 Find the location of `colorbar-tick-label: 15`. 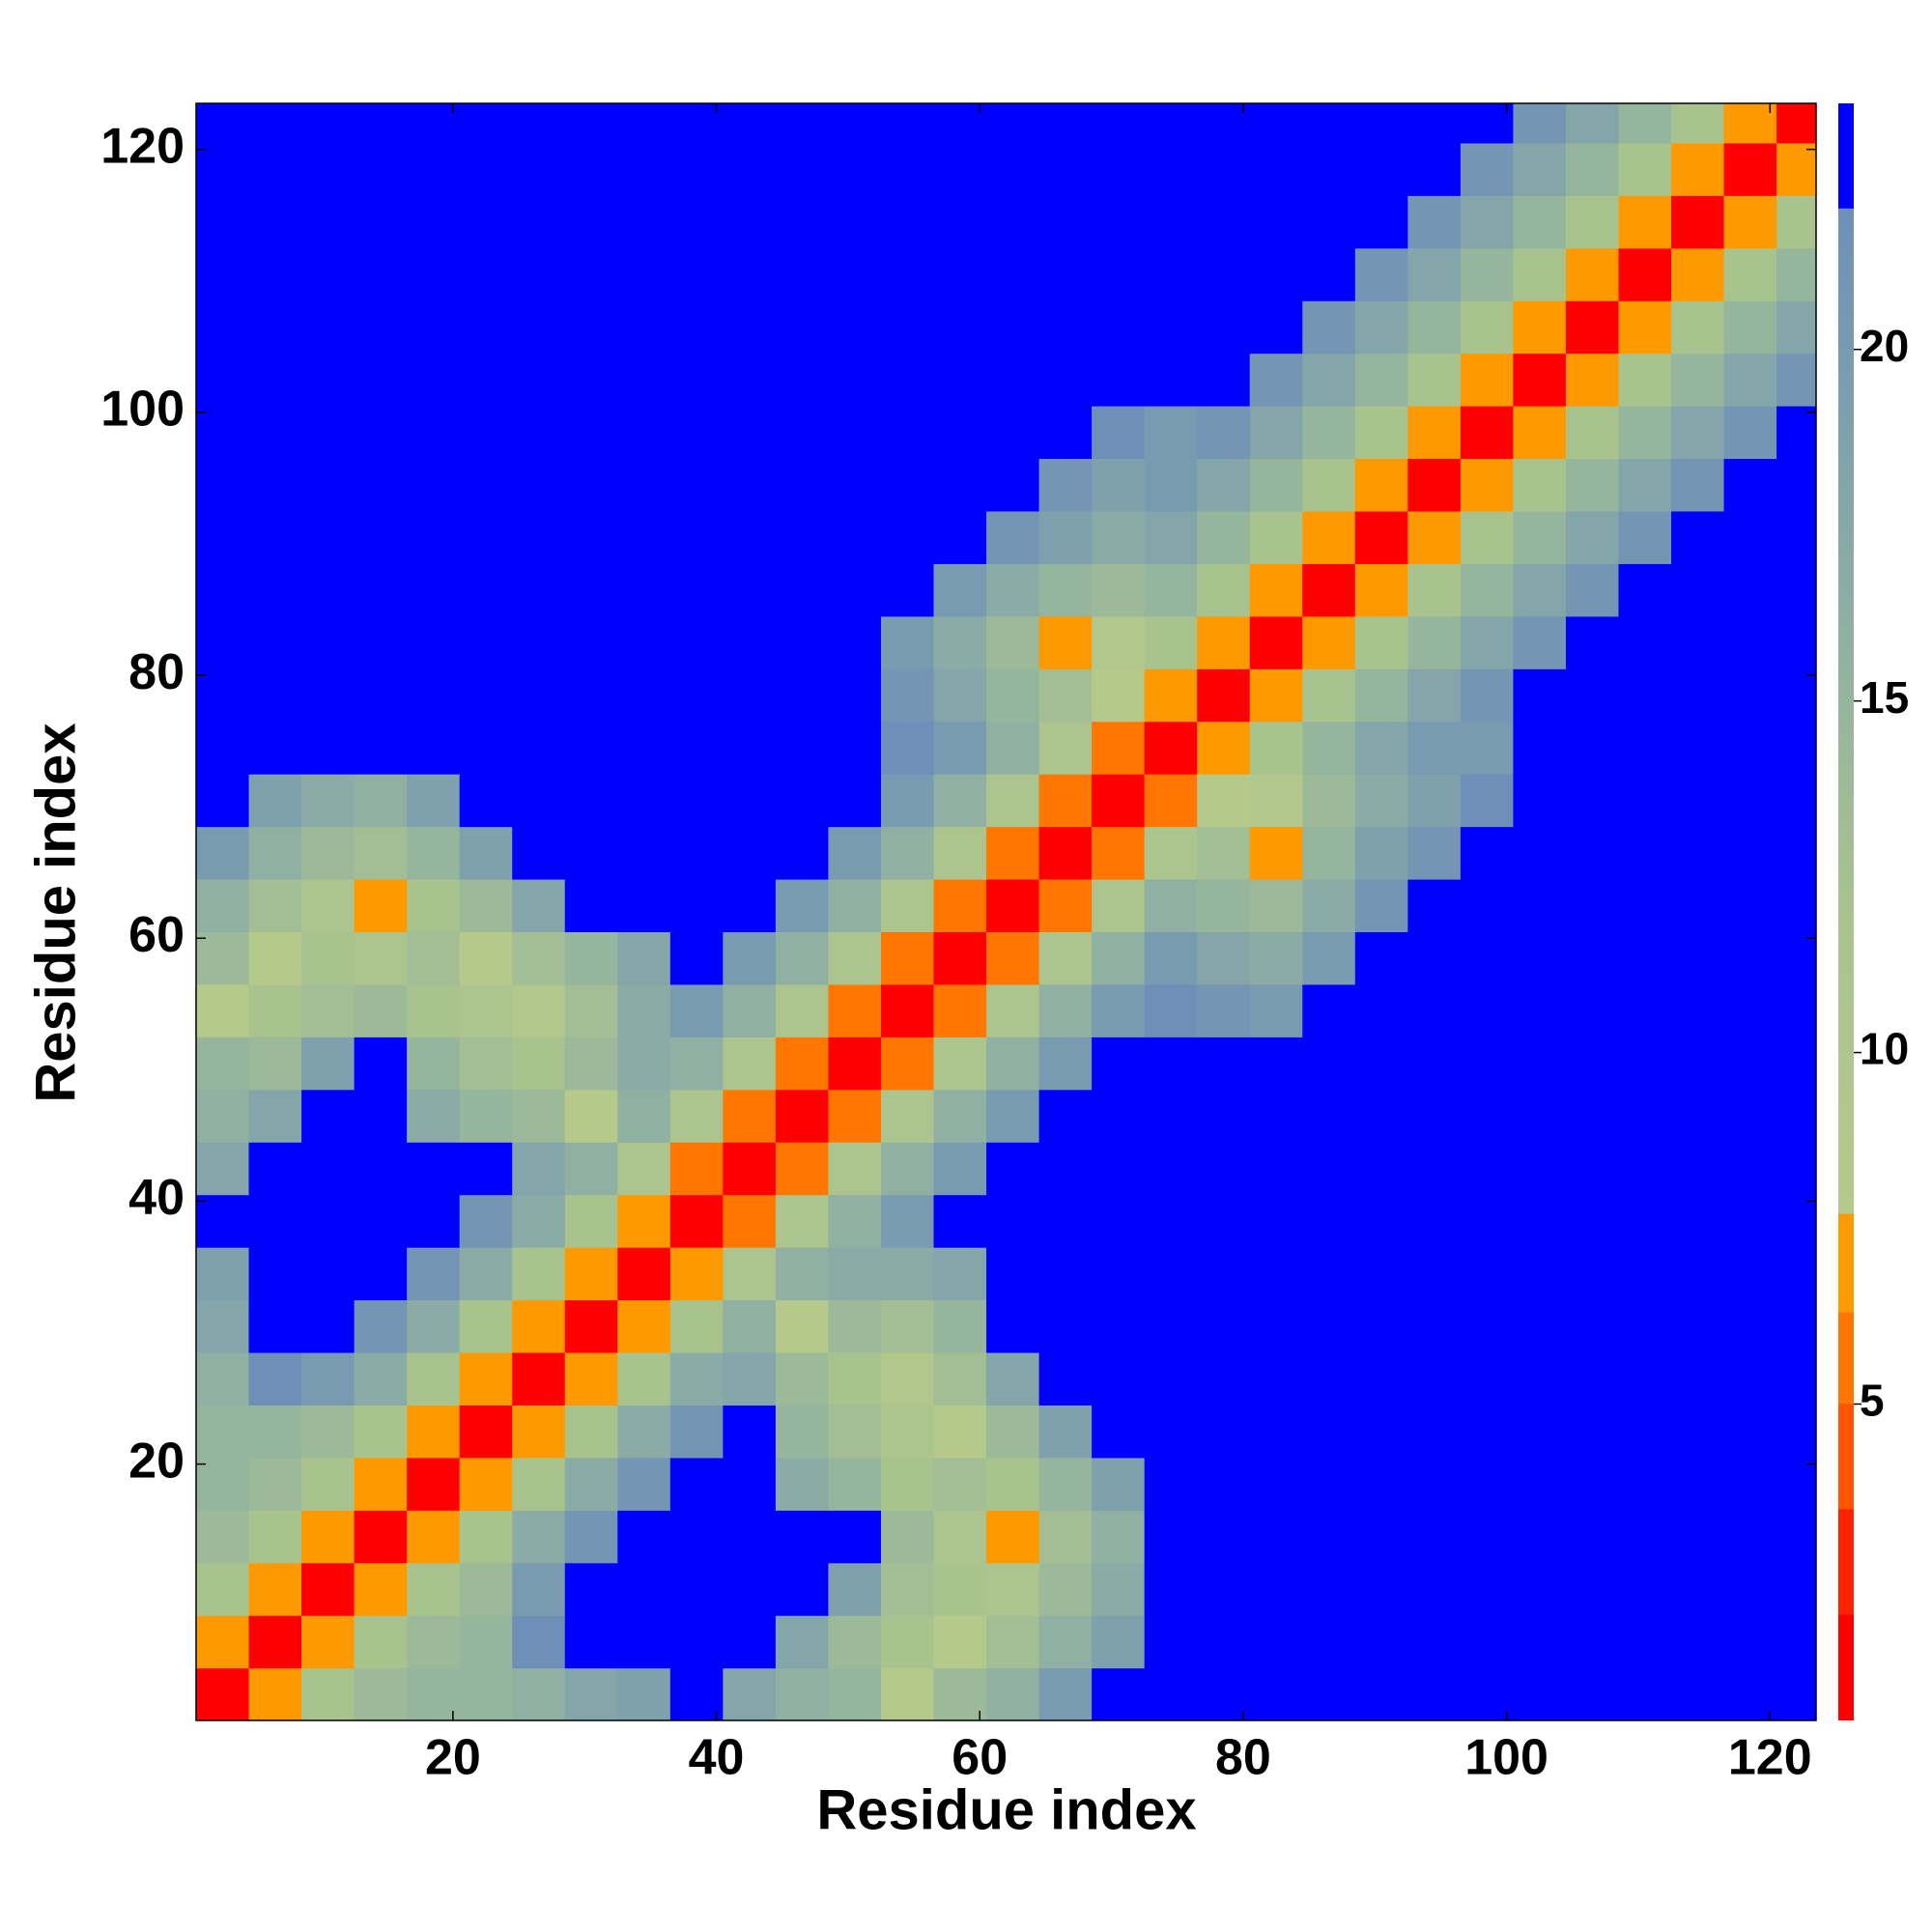

colorbar-tick-label: 15 is located at coordinates (1884, 697).